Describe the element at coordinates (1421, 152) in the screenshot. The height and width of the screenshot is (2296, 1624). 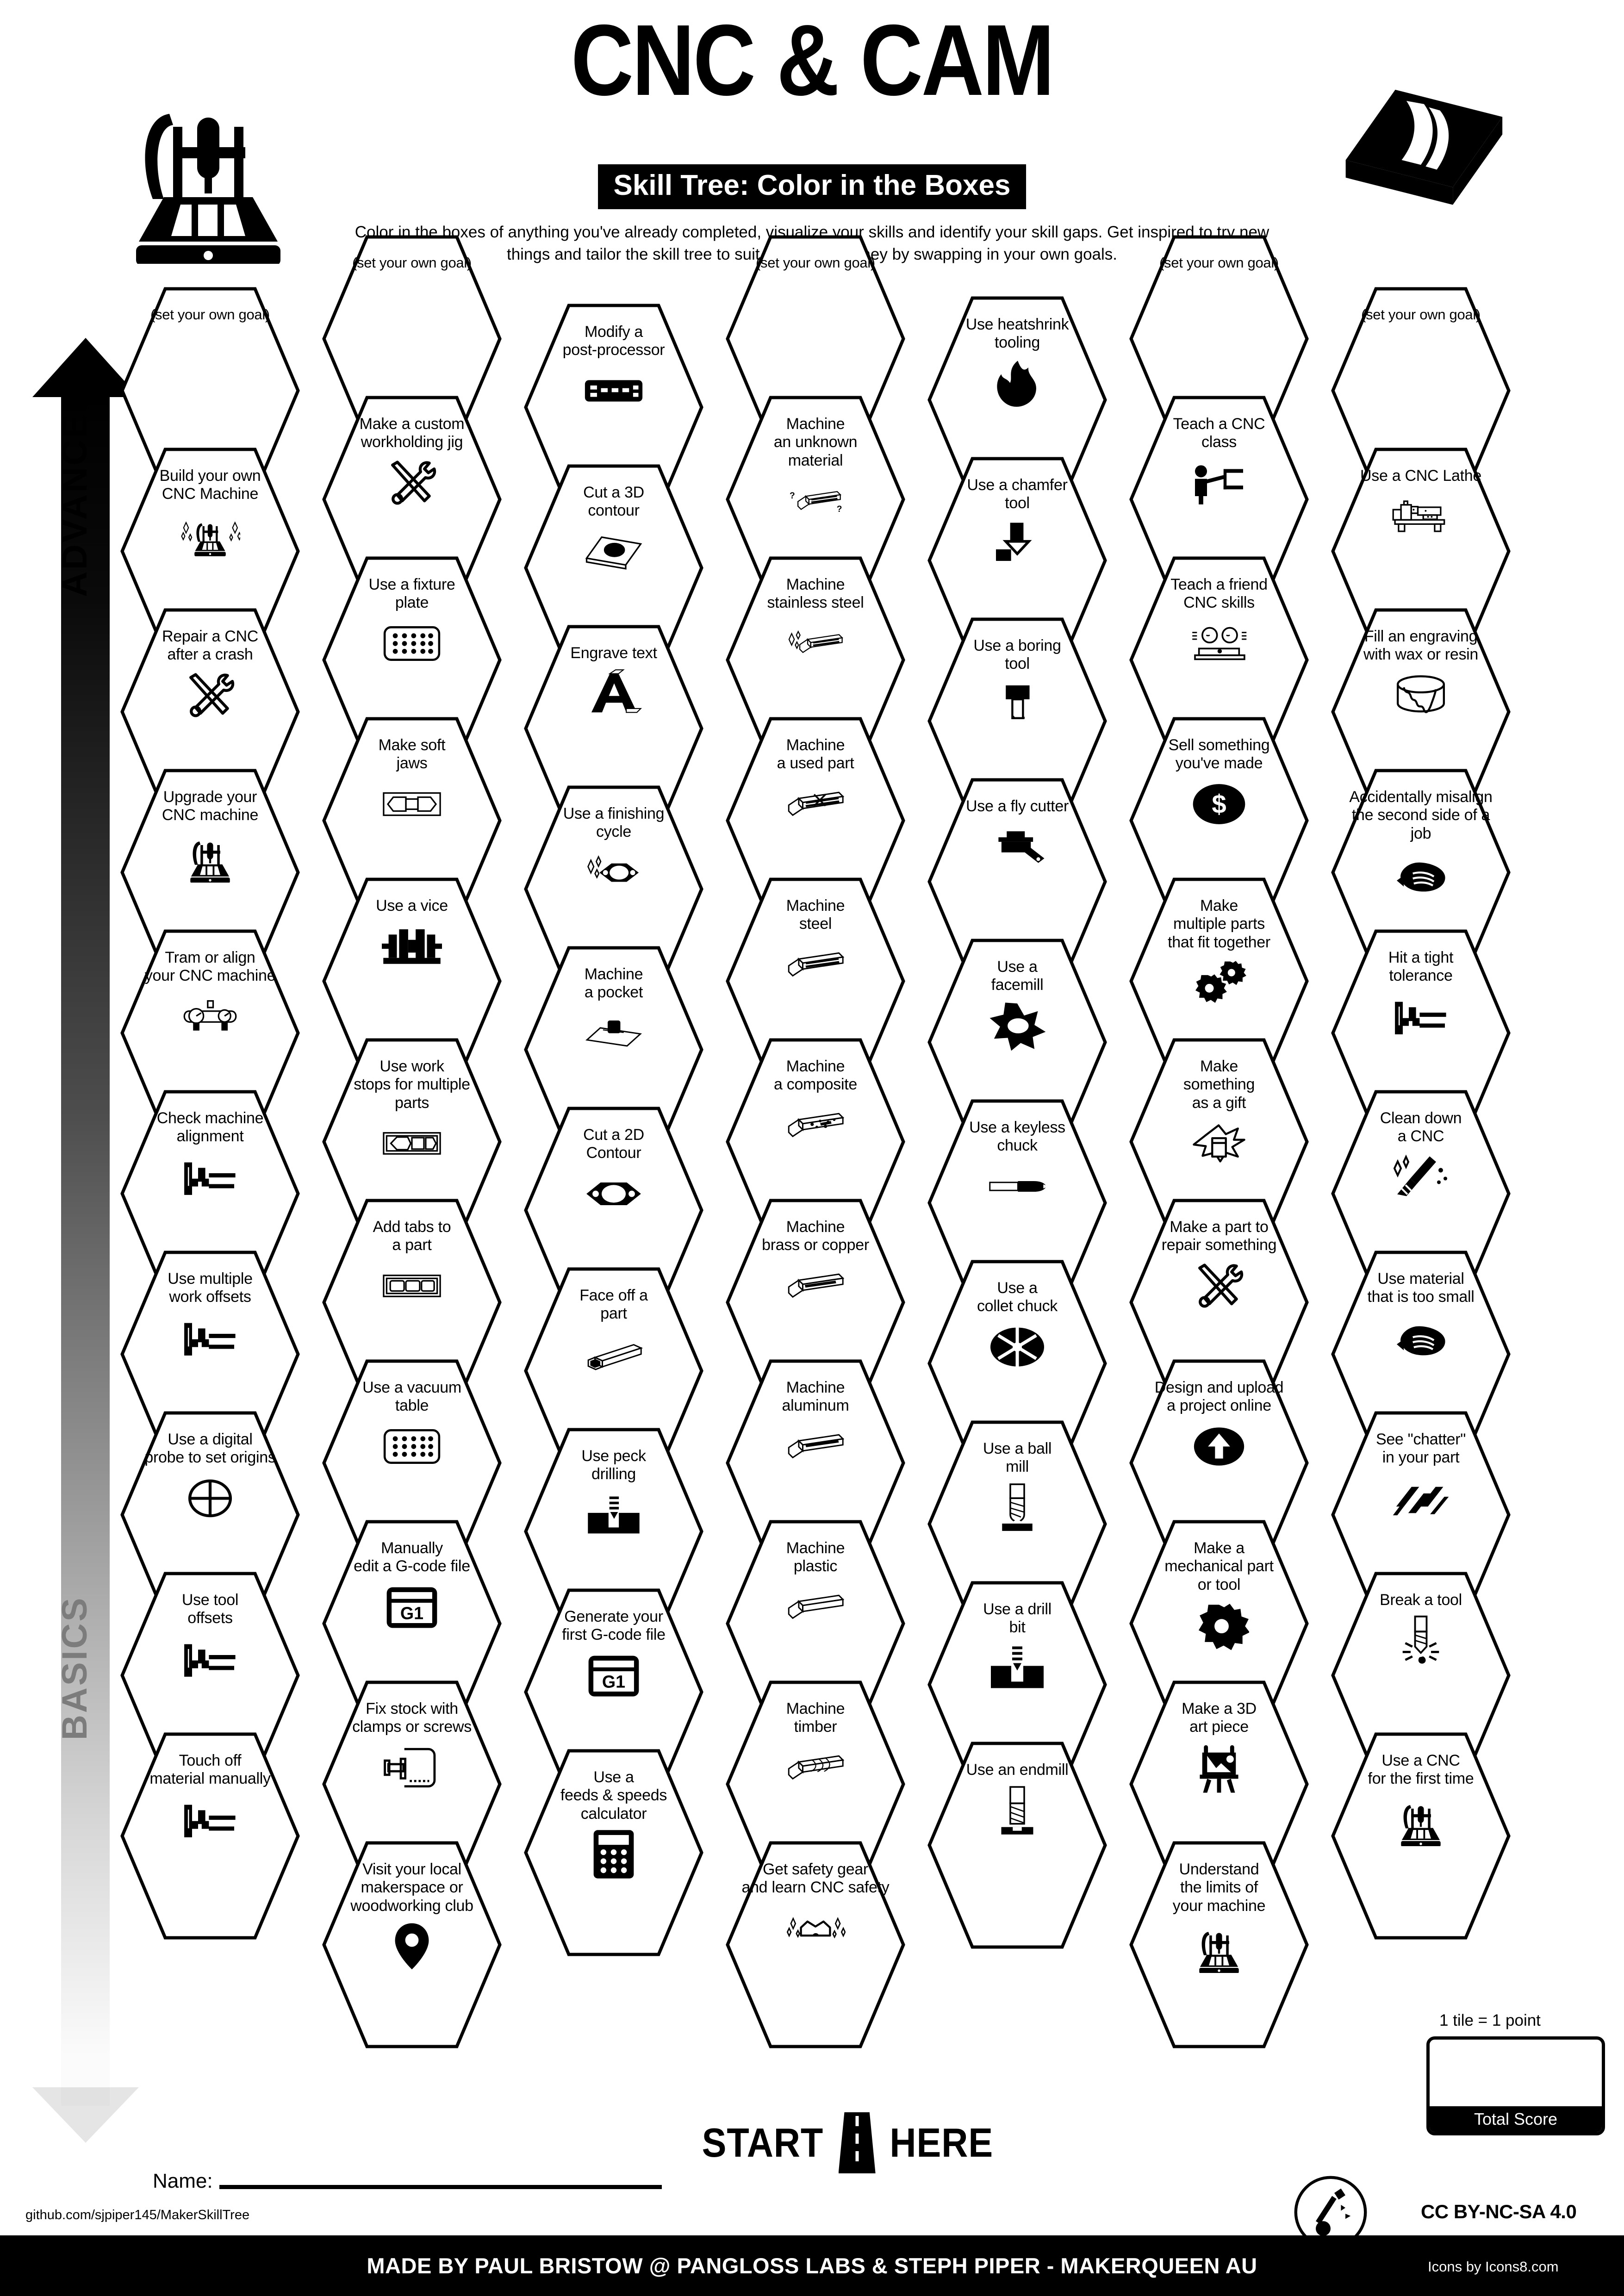
I see `timber-block-icon` at that location.